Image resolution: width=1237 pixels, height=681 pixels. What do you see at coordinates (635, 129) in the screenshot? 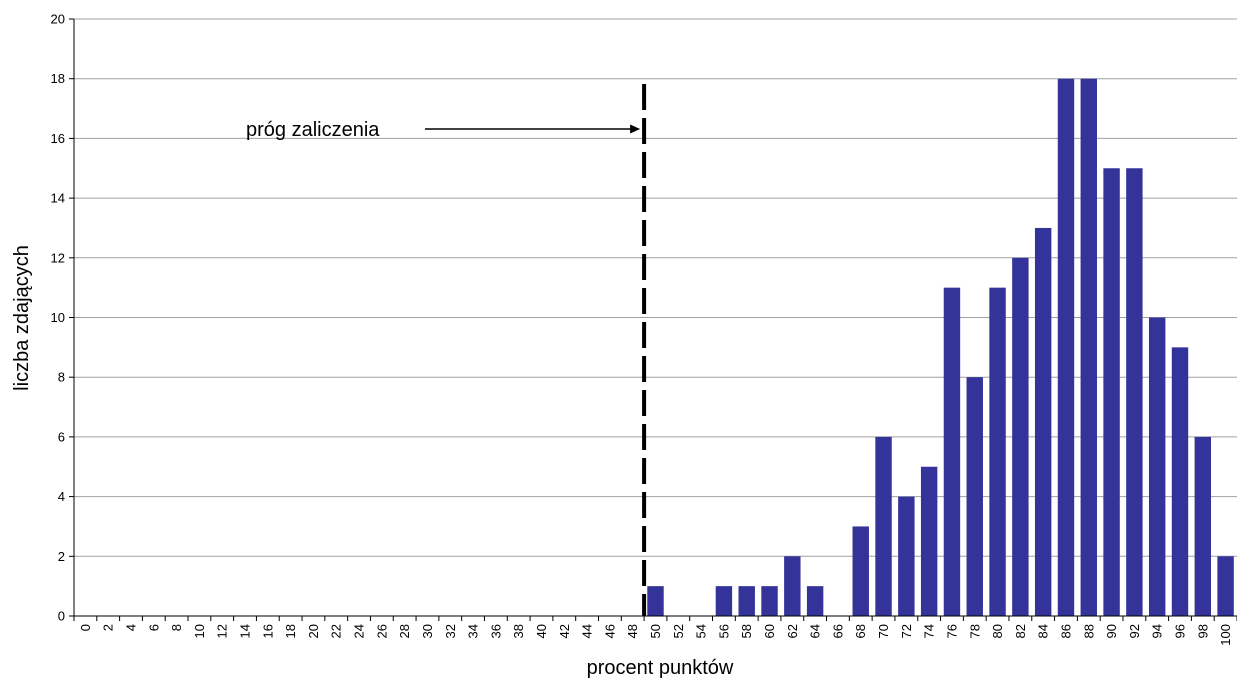
I see `annotation-arrow-head` at bounding box center [635, 129].